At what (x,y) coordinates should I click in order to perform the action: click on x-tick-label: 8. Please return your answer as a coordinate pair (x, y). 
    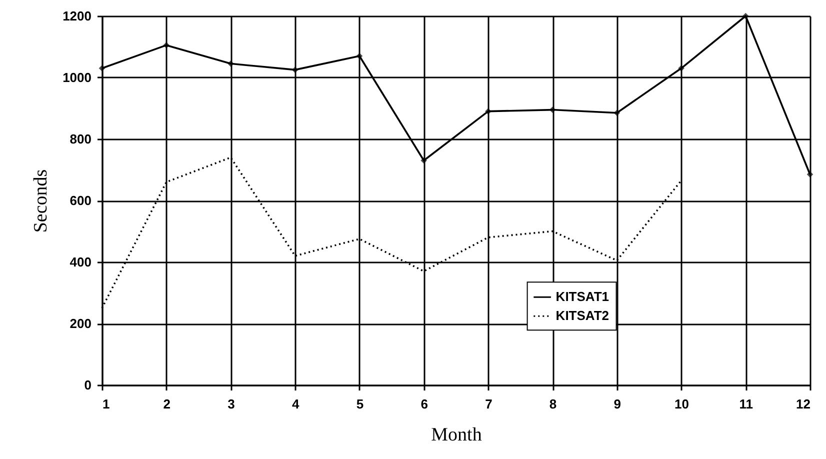
    Looking at the image, I should click on (553, 404).